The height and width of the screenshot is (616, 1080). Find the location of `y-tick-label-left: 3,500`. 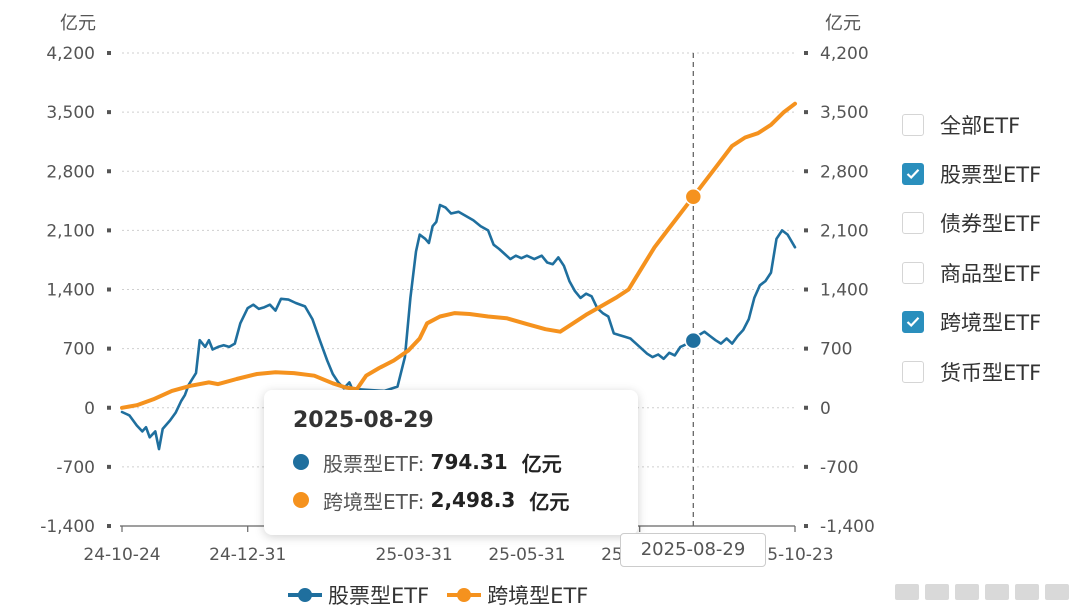

y-tick-label-left: 3,500 is located at coordinates (70, 113).